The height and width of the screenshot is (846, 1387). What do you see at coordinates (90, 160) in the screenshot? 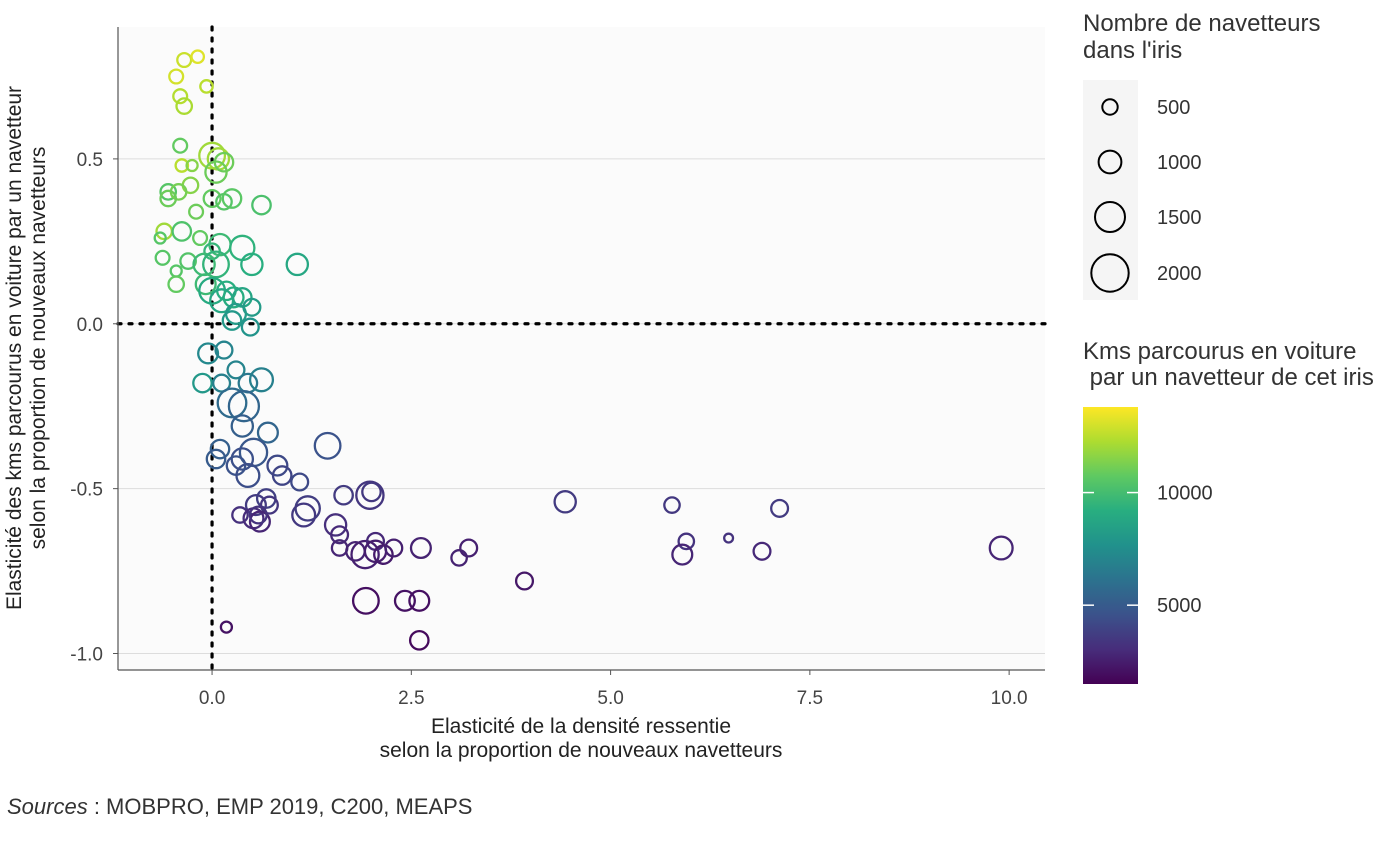
I see `y-tick-label-0: 0.5` at bounding box center [90, 160].